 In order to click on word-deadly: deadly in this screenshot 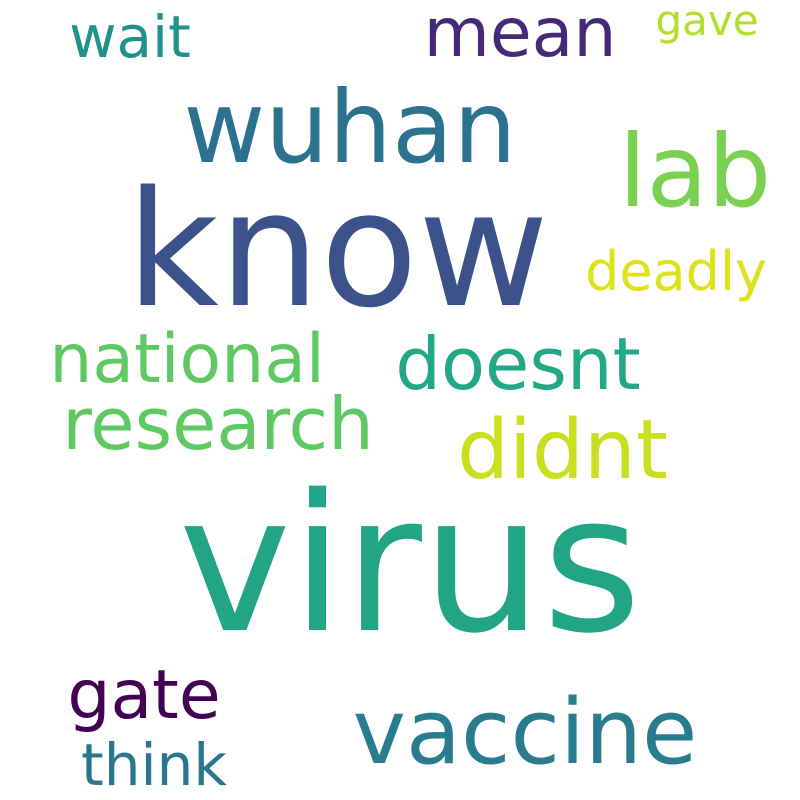, I will do `click(676, 271)`.